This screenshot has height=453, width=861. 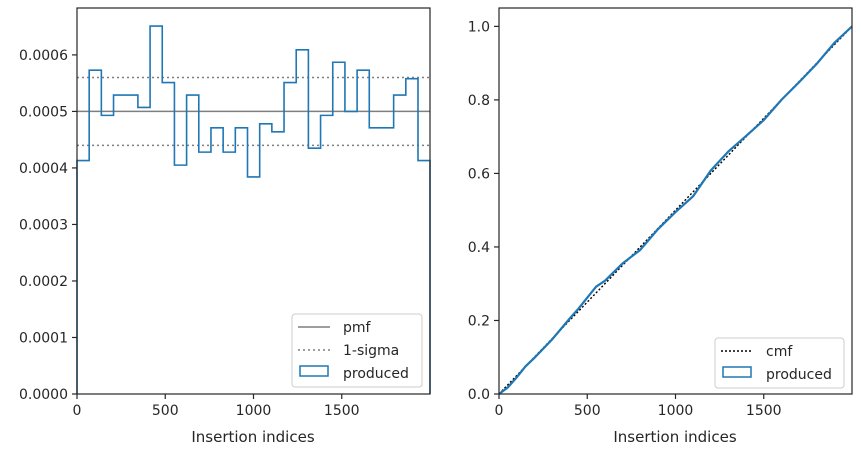 What do you see at coordinates (479, 101) in the screenshot?
I see `right-y-tick-label: 0.8` at bounding box center [479, 101].